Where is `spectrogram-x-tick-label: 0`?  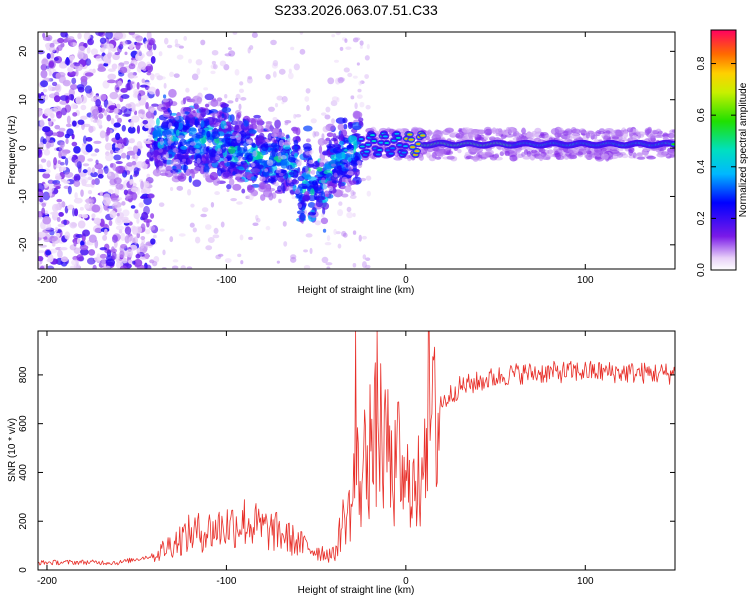
spectrogram-x-tick-label: 0 is located at coordinates (406, 280).